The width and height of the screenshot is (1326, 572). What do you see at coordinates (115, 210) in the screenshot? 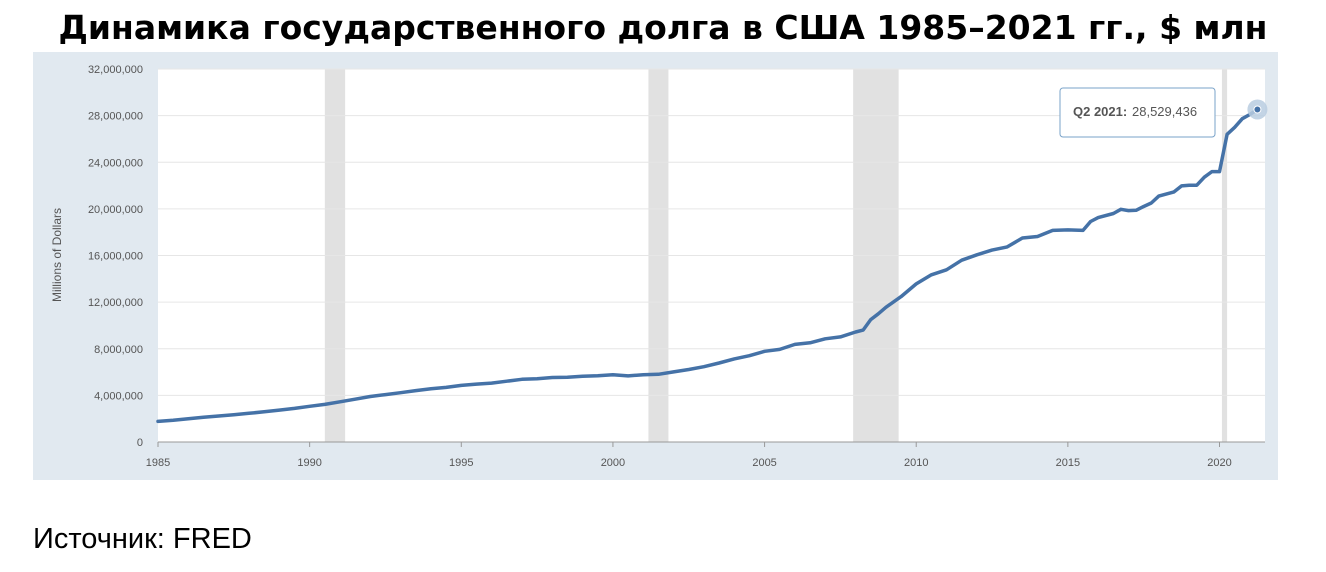
I see `y-tick-label: 20,000,000` at bounding box center [115, 210].